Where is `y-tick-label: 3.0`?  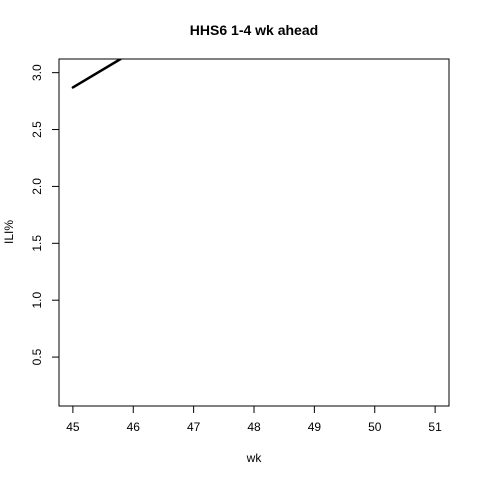
y-tick-label: 3.0 is located at coordinates (37, 72).